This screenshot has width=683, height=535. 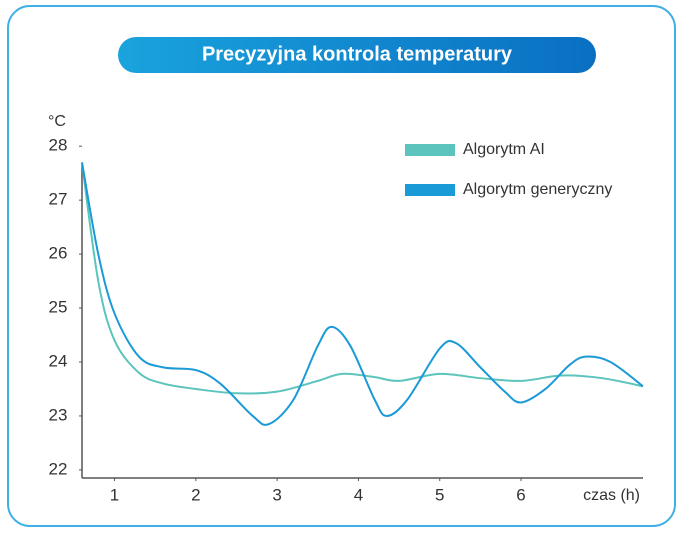 I want to click on x-tick-label: 3, so click(x=276, y=494).